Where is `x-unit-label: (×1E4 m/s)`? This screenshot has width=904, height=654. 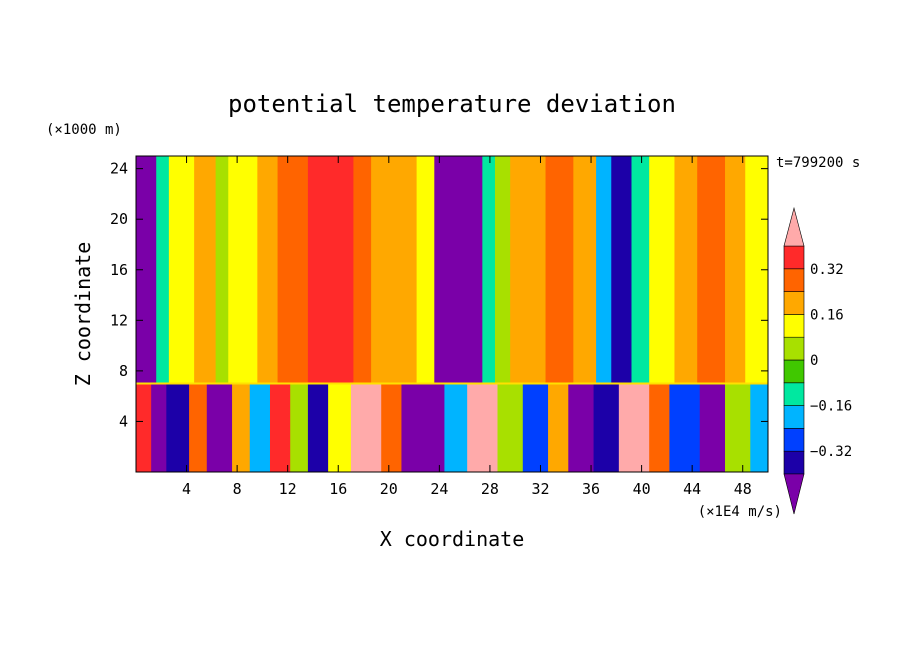
x-unit-label: (×1E4 m/s) is located at coordinates (740, 512).